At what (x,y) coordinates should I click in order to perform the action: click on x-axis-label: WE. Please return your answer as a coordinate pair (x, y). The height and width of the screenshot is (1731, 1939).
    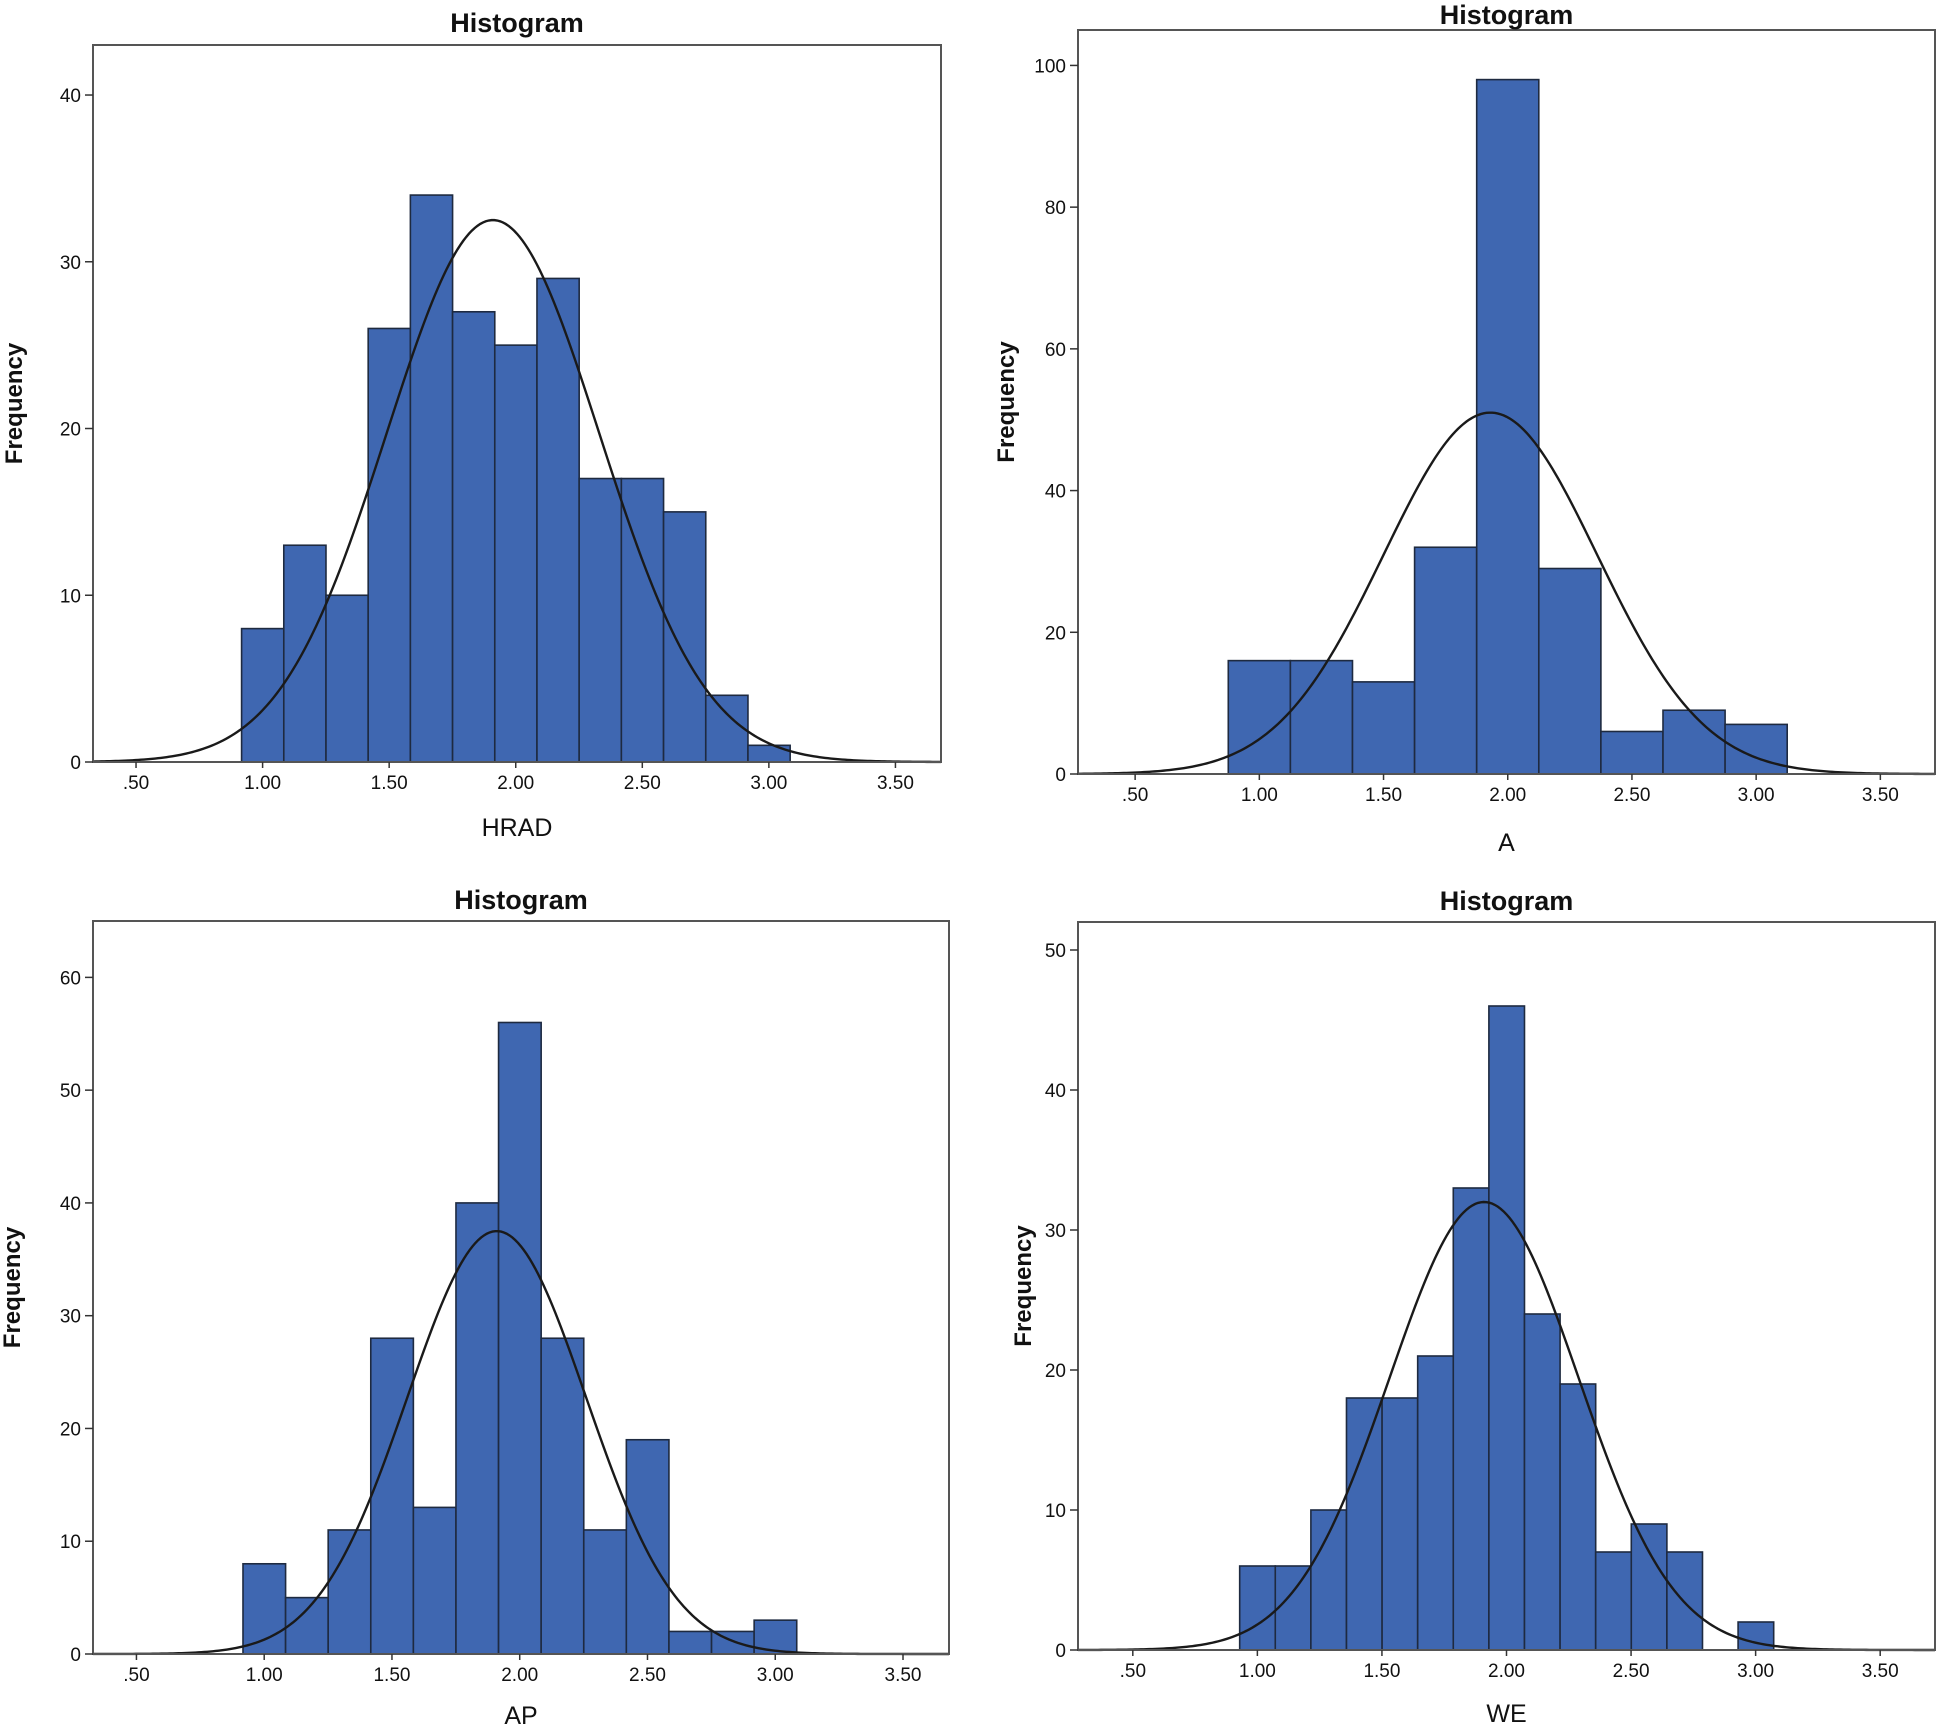
    Looking at the image, I should click on (1506, 1714).